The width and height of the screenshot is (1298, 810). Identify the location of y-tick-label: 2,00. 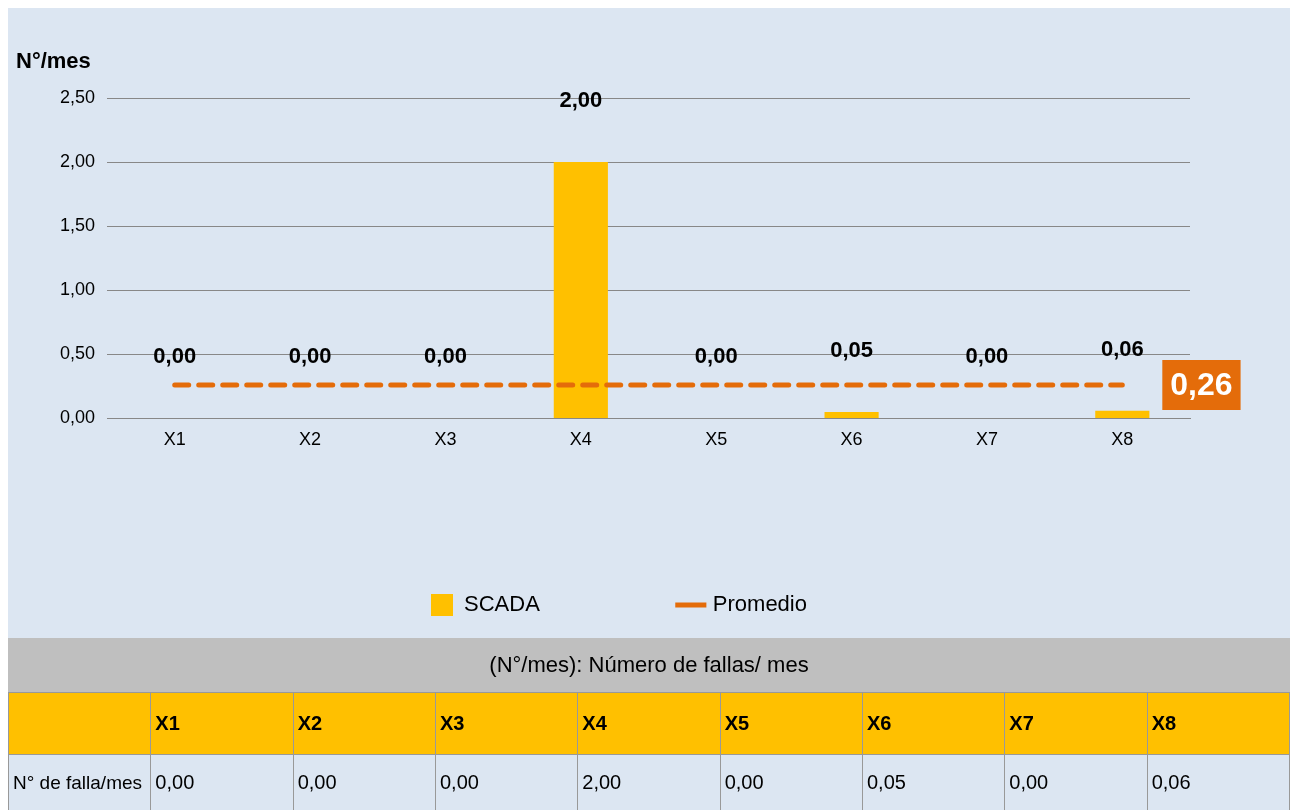
(77, 161).